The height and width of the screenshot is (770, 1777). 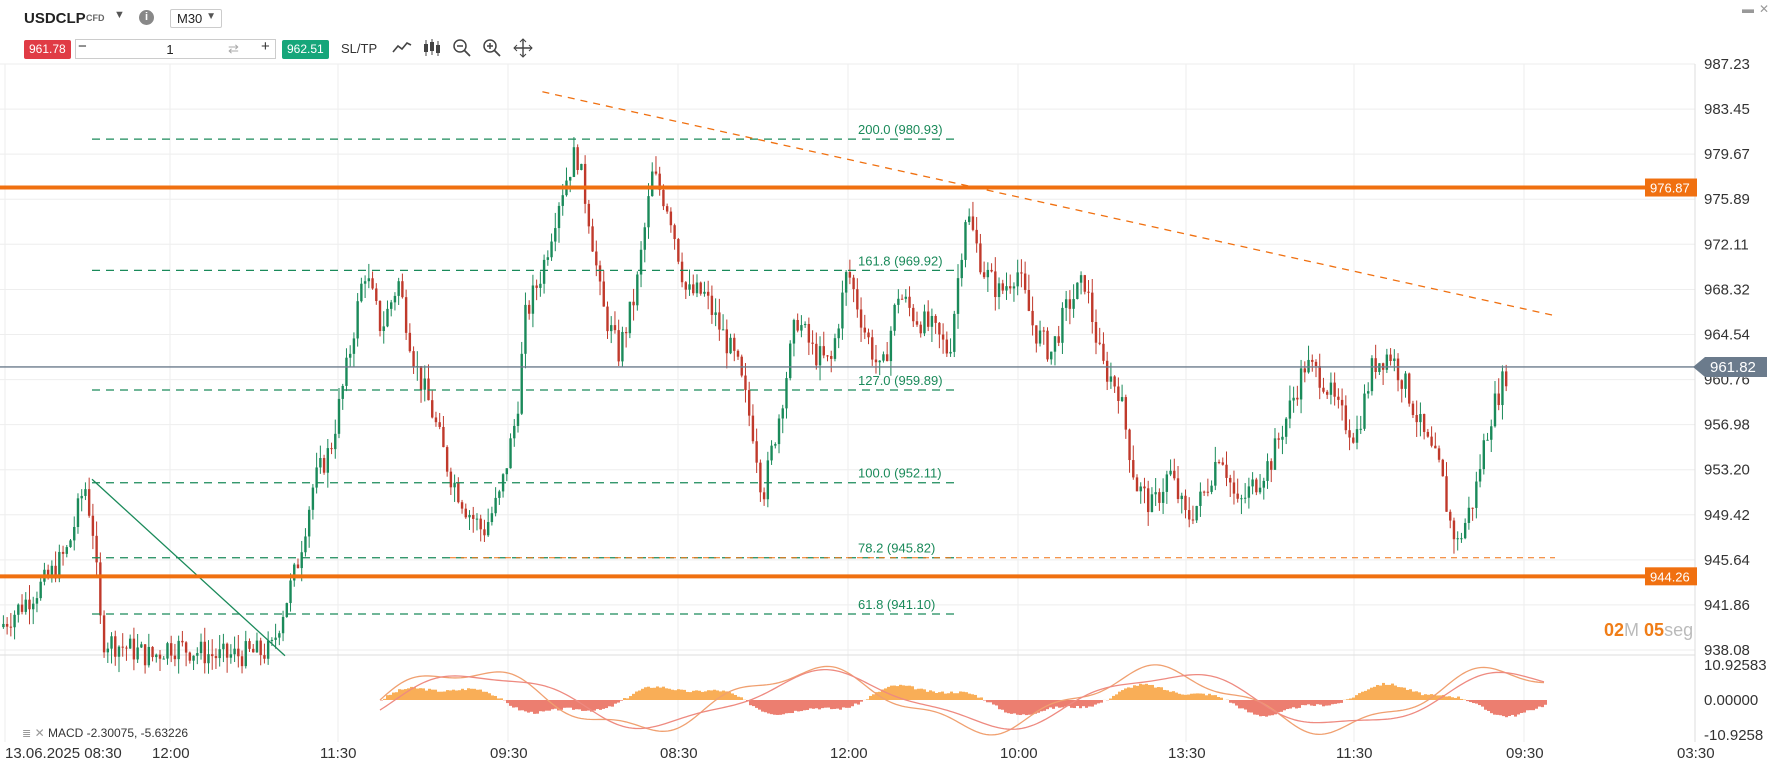 What do you see at coordinates (359, 48) in the screenshot?
I see `sltp-button: SL/TP` at bounding box center [359, 48].